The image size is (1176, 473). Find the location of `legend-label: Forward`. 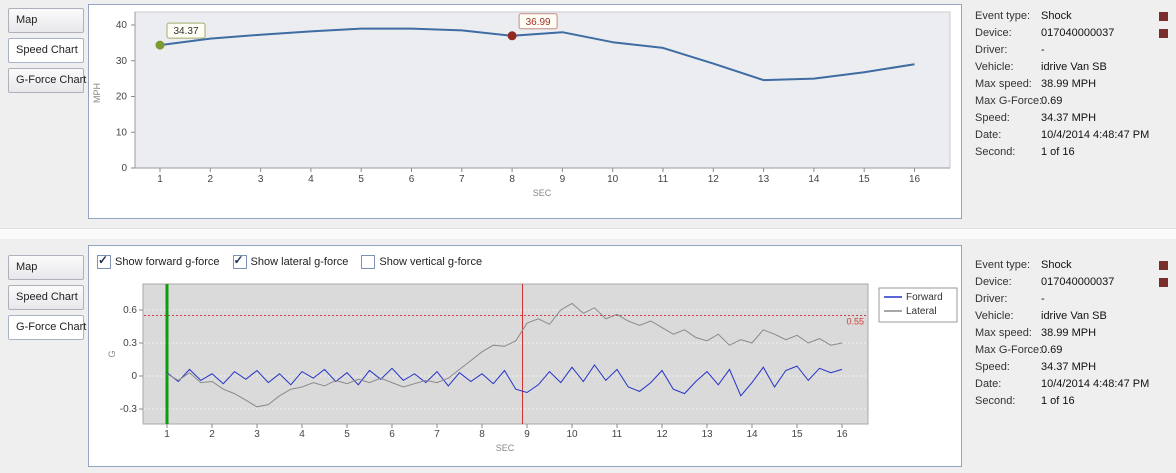

legend-label: Forward is located at coordinates (924, 297).